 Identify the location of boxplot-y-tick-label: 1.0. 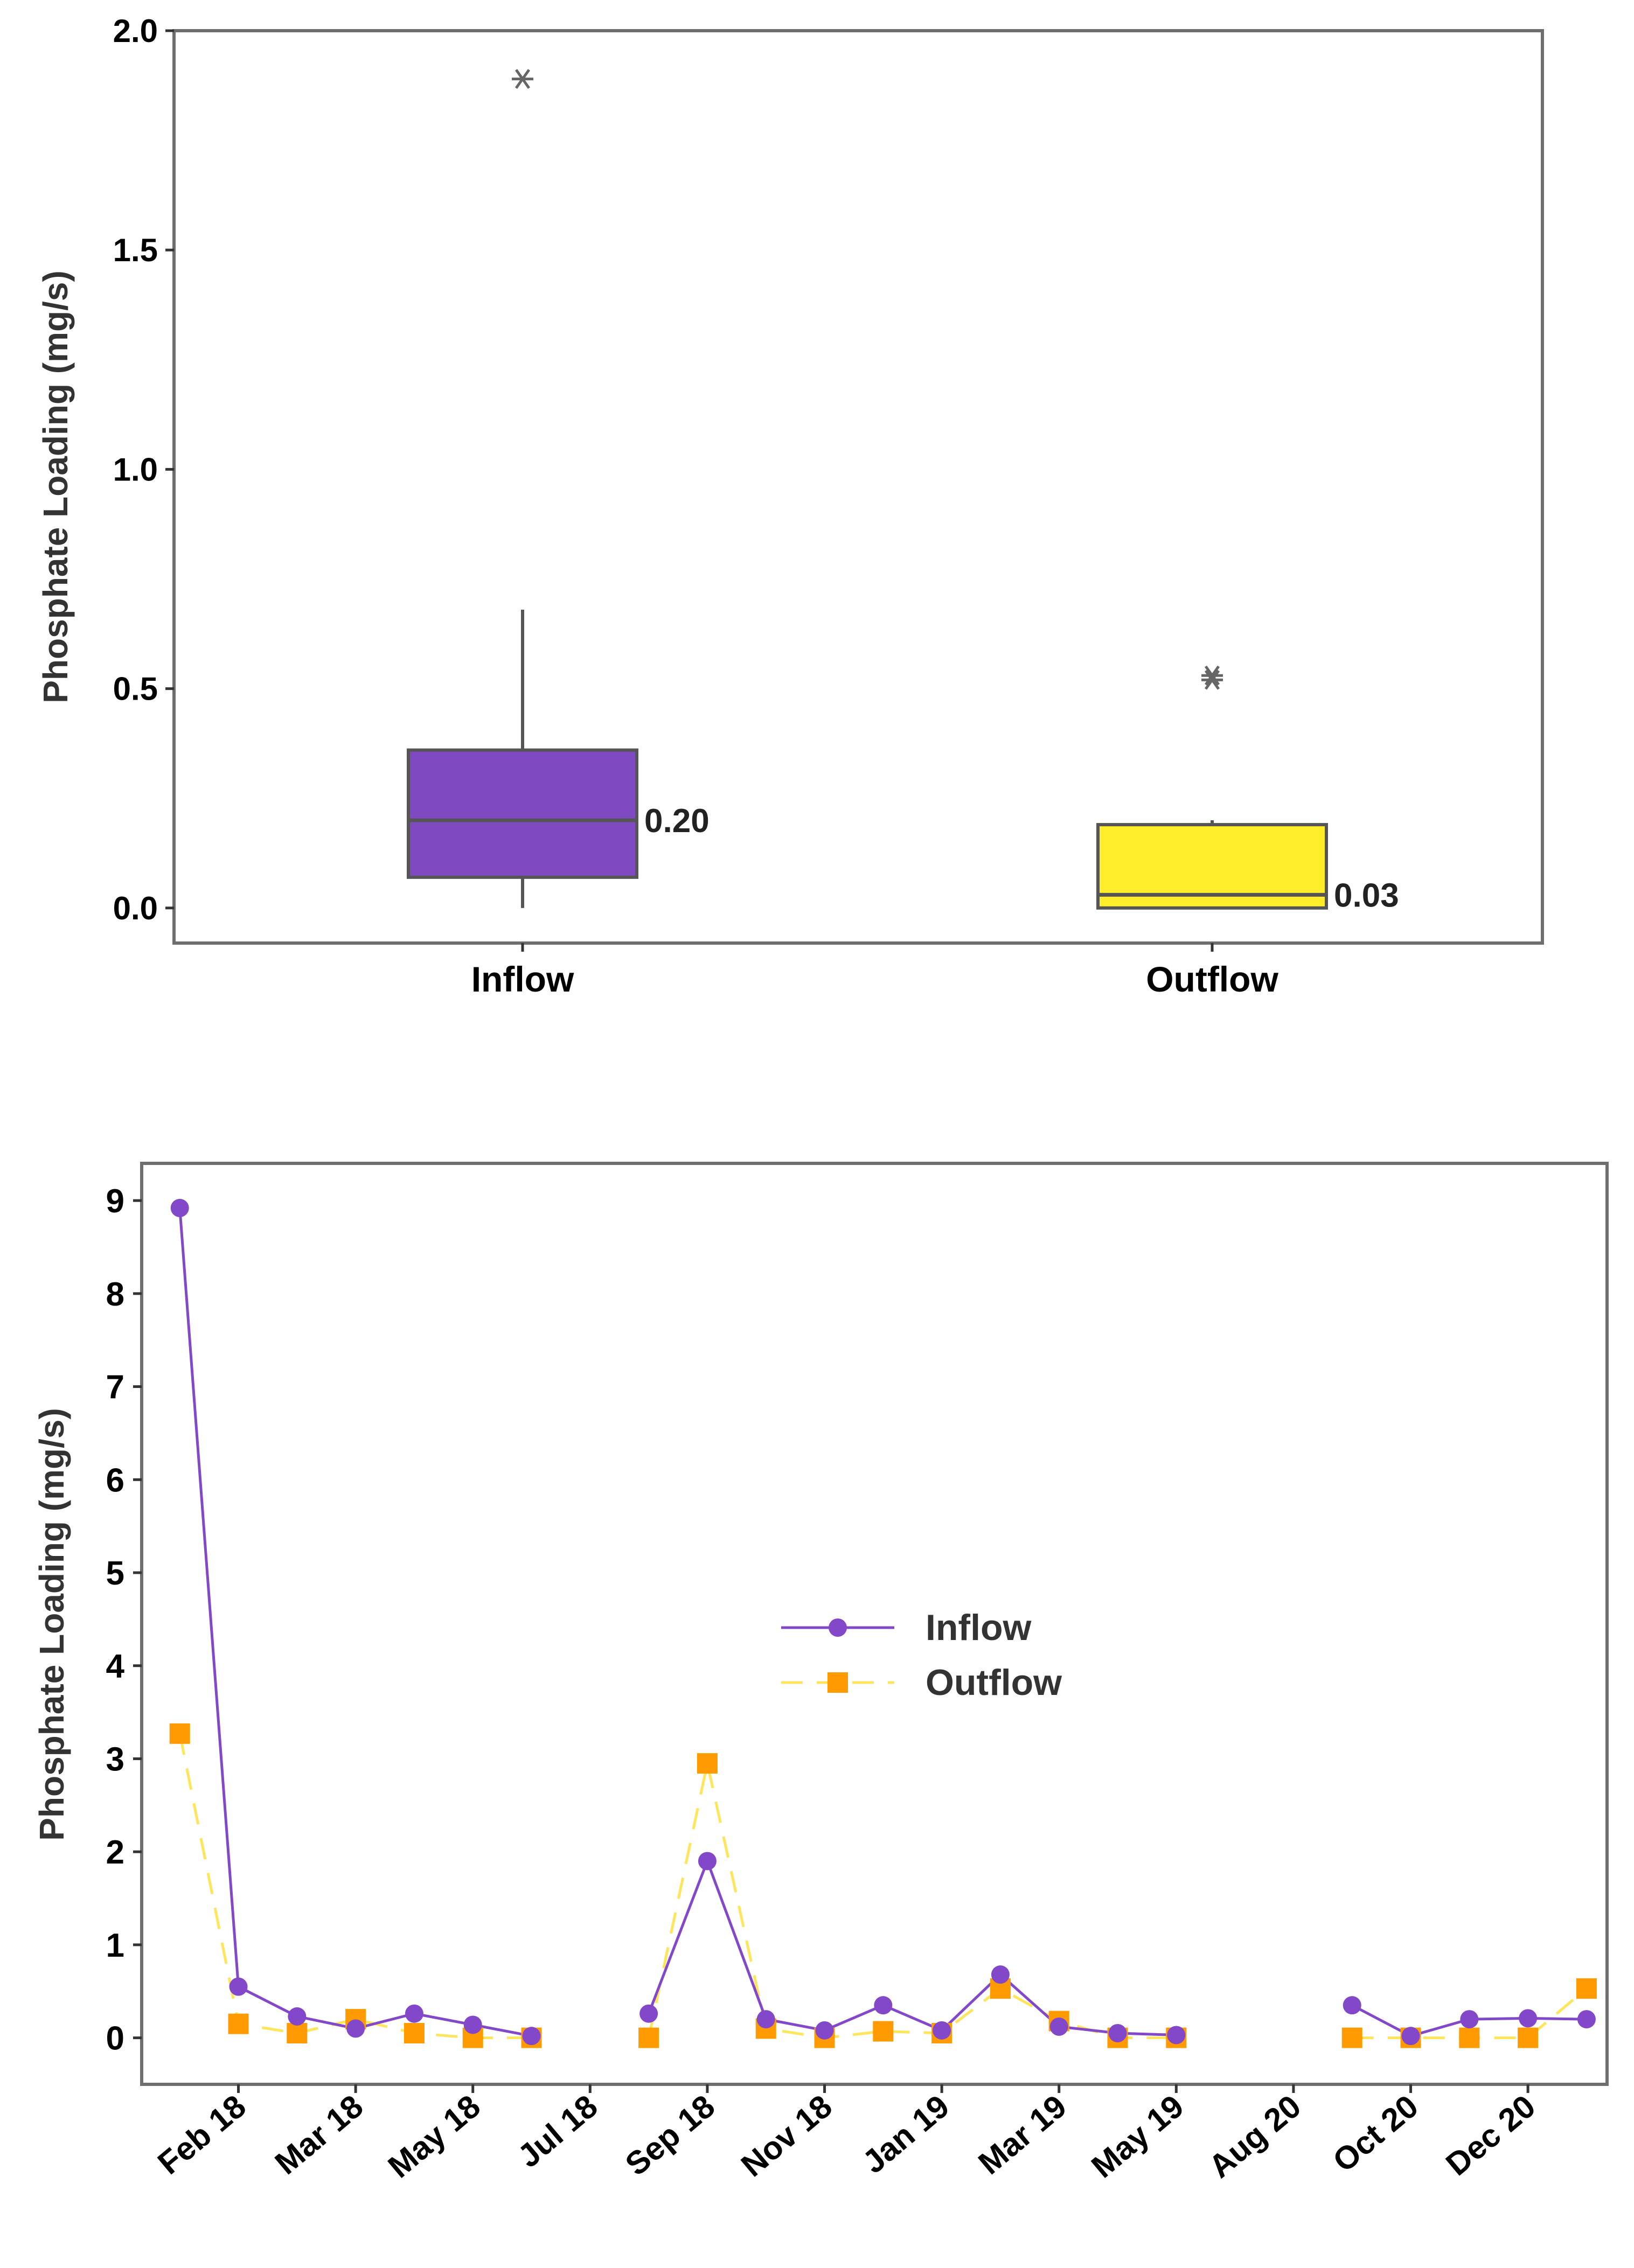
(135, 469).